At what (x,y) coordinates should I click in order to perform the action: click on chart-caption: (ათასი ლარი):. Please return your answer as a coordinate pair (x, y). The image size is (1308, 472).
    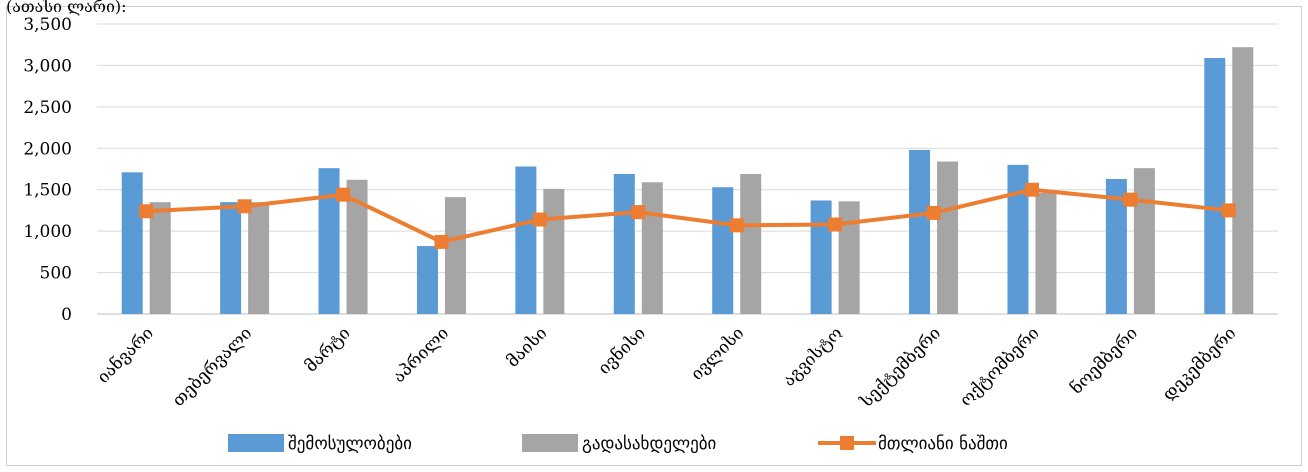
    Looking at the image, I should click on (66, 8).